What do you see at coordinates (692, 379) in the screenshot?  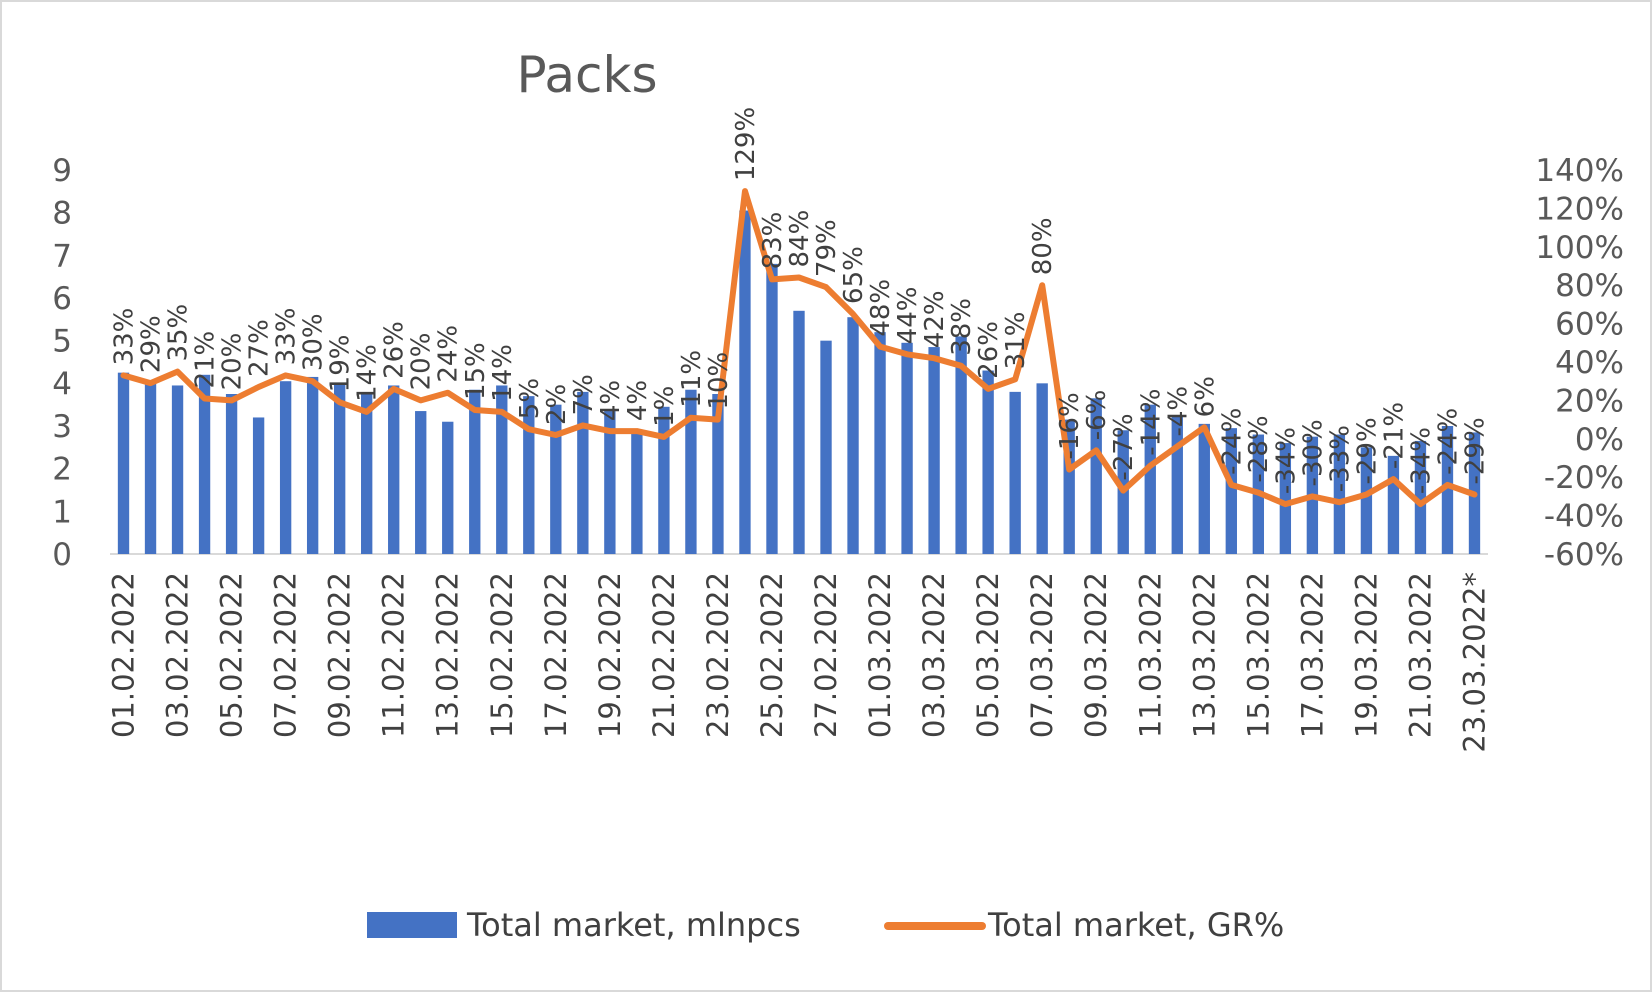 I see `data-label: 11%` at bounding box center [692, 379].